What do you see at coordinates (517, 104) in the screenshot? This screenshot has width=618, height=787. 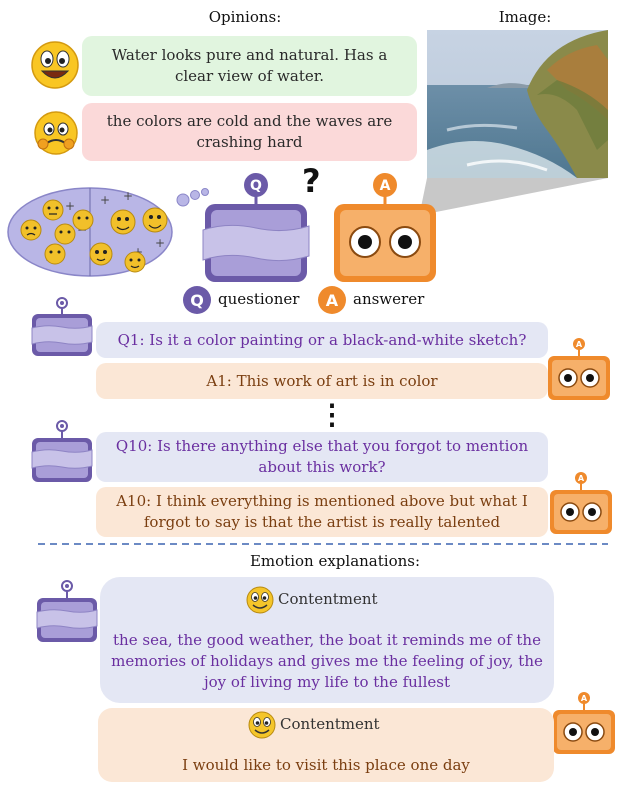 I see `painting-image` at bounding box center [517, 104].